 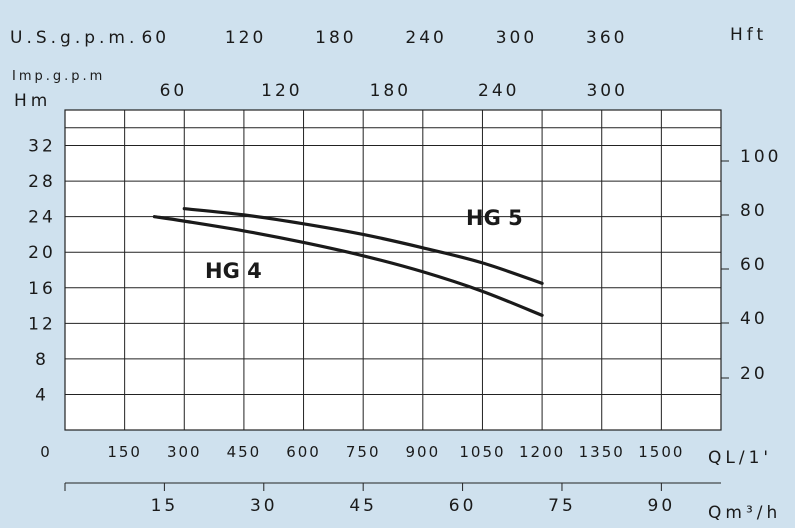 I want to click on impgpm-unit-label: Imp.g.p.m, so click(x=58, y=76).